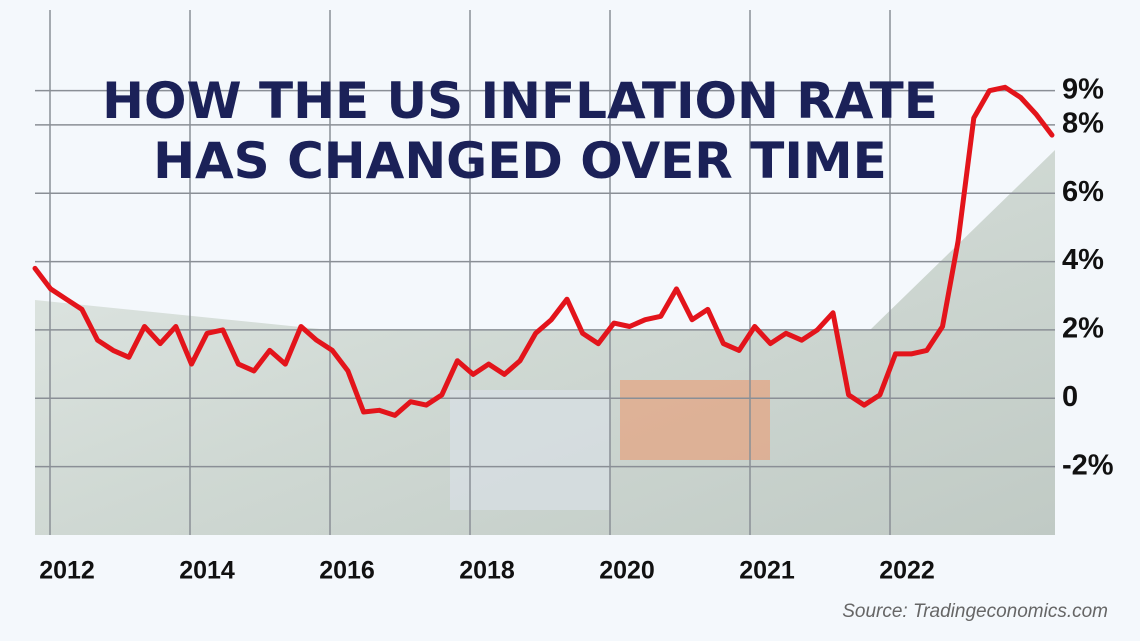  I want to click on y-tick-label: 0, so click(1070, 397).